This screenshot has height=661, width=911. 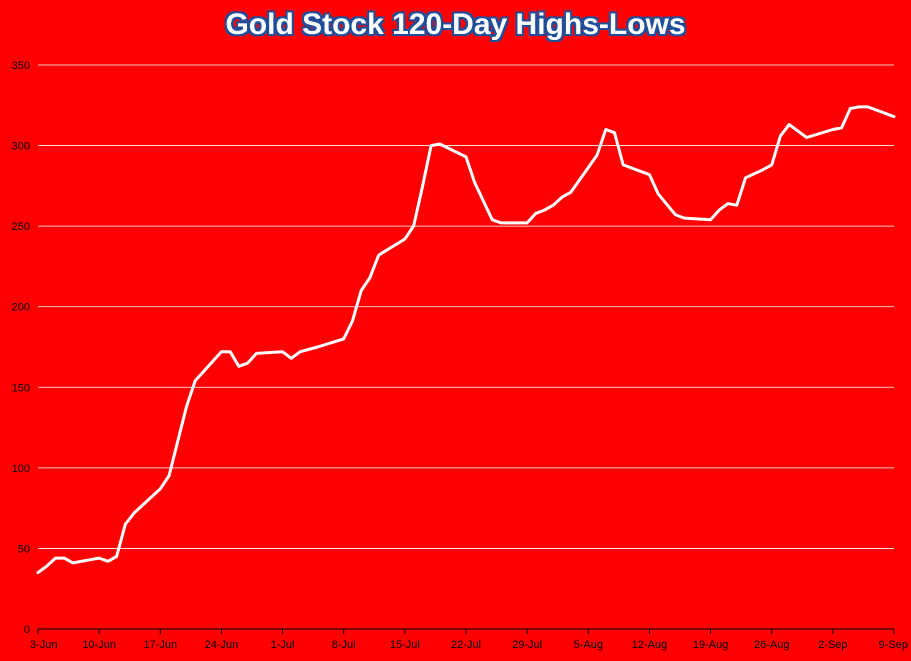 What do you see at coordinates (588, 645) in the screenshot?
I see `x-tick-label: 5-Aug` at bounding box center [588, 645].